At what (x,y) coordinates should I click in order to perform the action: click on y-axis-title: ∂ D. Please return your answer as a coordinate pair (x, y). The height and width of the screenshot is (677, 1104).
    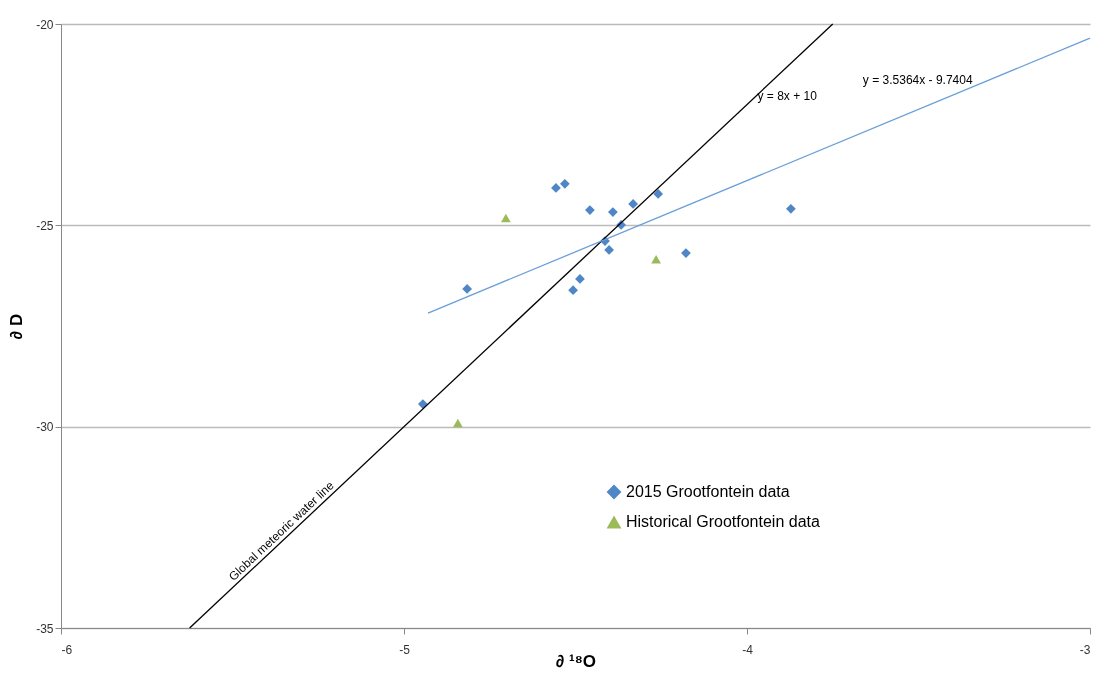
    Looking at the image, I should click on (17, 326).